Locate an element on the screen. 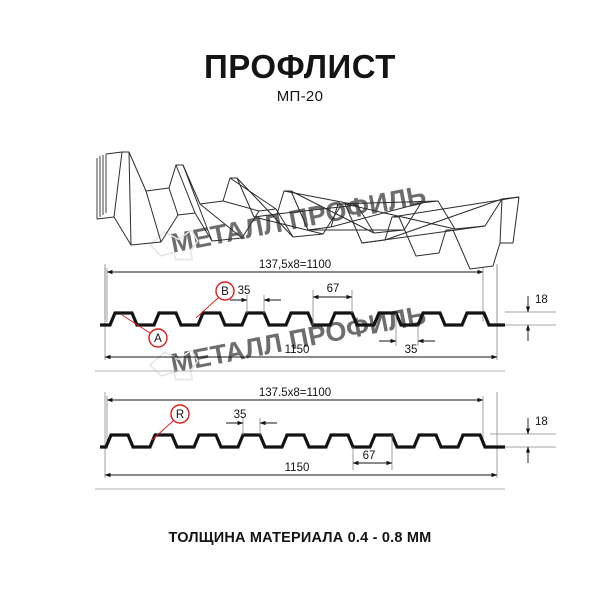 The height and width of the screenshot is (600, 600). detail-marker-b: B is located at coordinates (215, 300).